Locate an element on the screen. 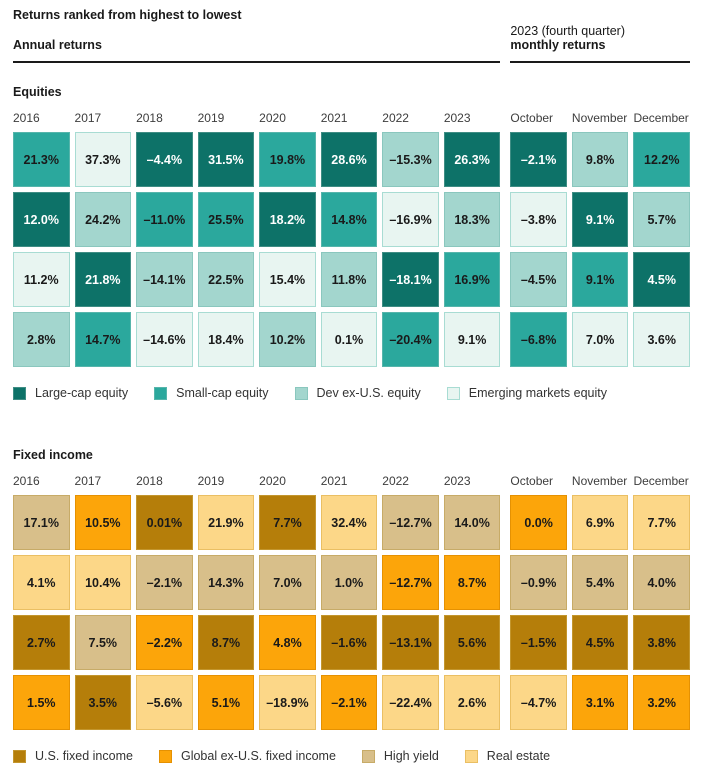 The width and height of the screenshot is (703, 771). return-cell: 18.2% is located at coordinates (287, 219).